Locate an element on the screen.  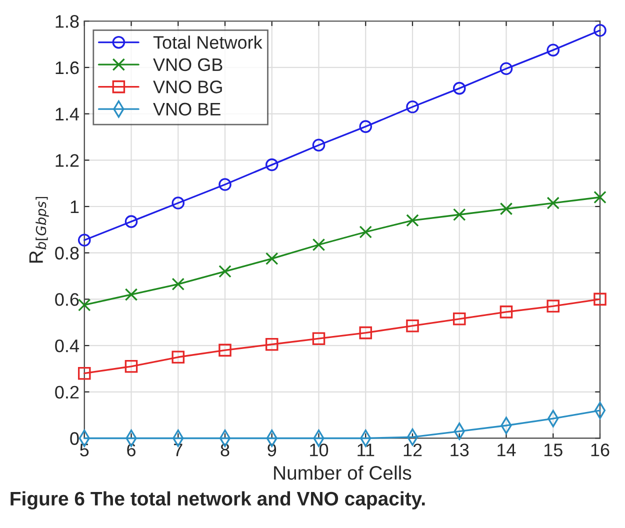
y-tick-label: 1 is located at coordinates (74, 207).